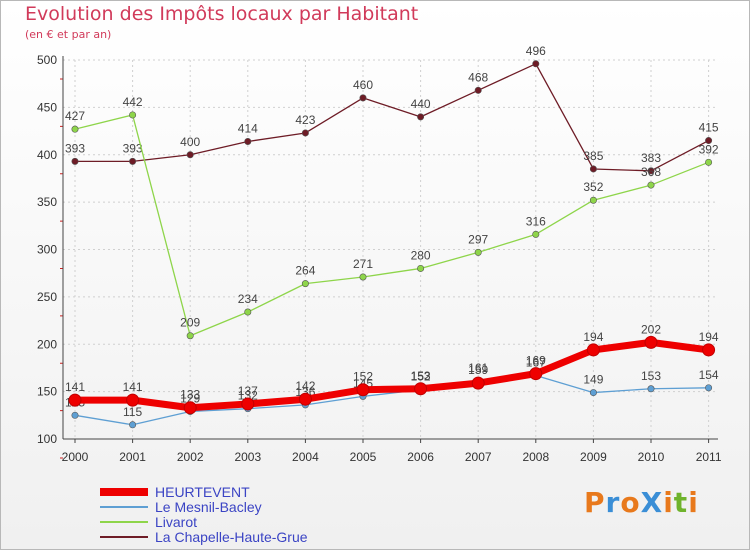 This screenshot has width=750, height=550. What do you see at coordinates (478, 368) in the screenshot?
I see `data-label: 161` at bounding box center [478, 368].